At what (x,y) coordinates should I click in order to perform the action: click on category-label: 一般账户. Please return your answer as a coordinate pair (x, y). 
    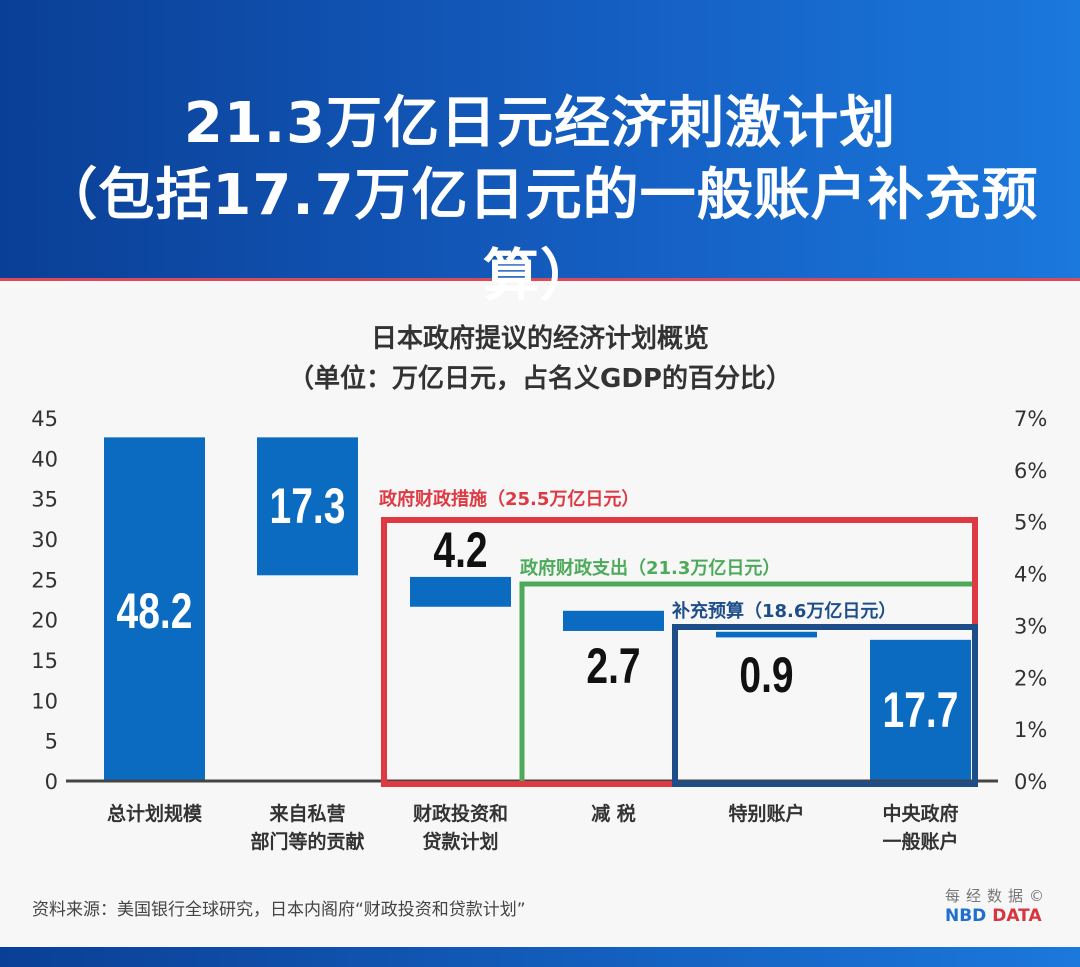
    Looking at the image, I should click on (920, 841).